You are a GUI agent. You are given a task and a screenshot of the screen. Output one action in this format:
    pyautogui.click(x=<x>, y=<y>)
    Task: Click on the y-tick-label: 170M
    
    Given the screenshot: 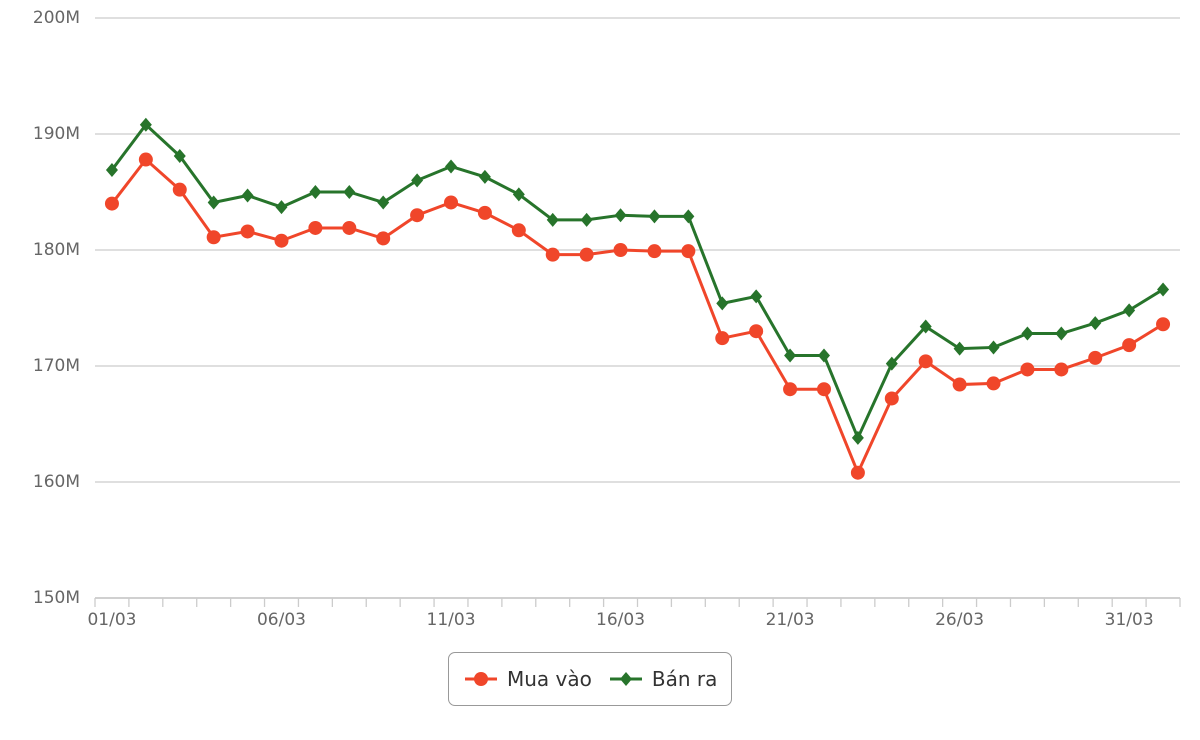 What is the action you would take?
    pyautogui.click(x=56, y=366)
    